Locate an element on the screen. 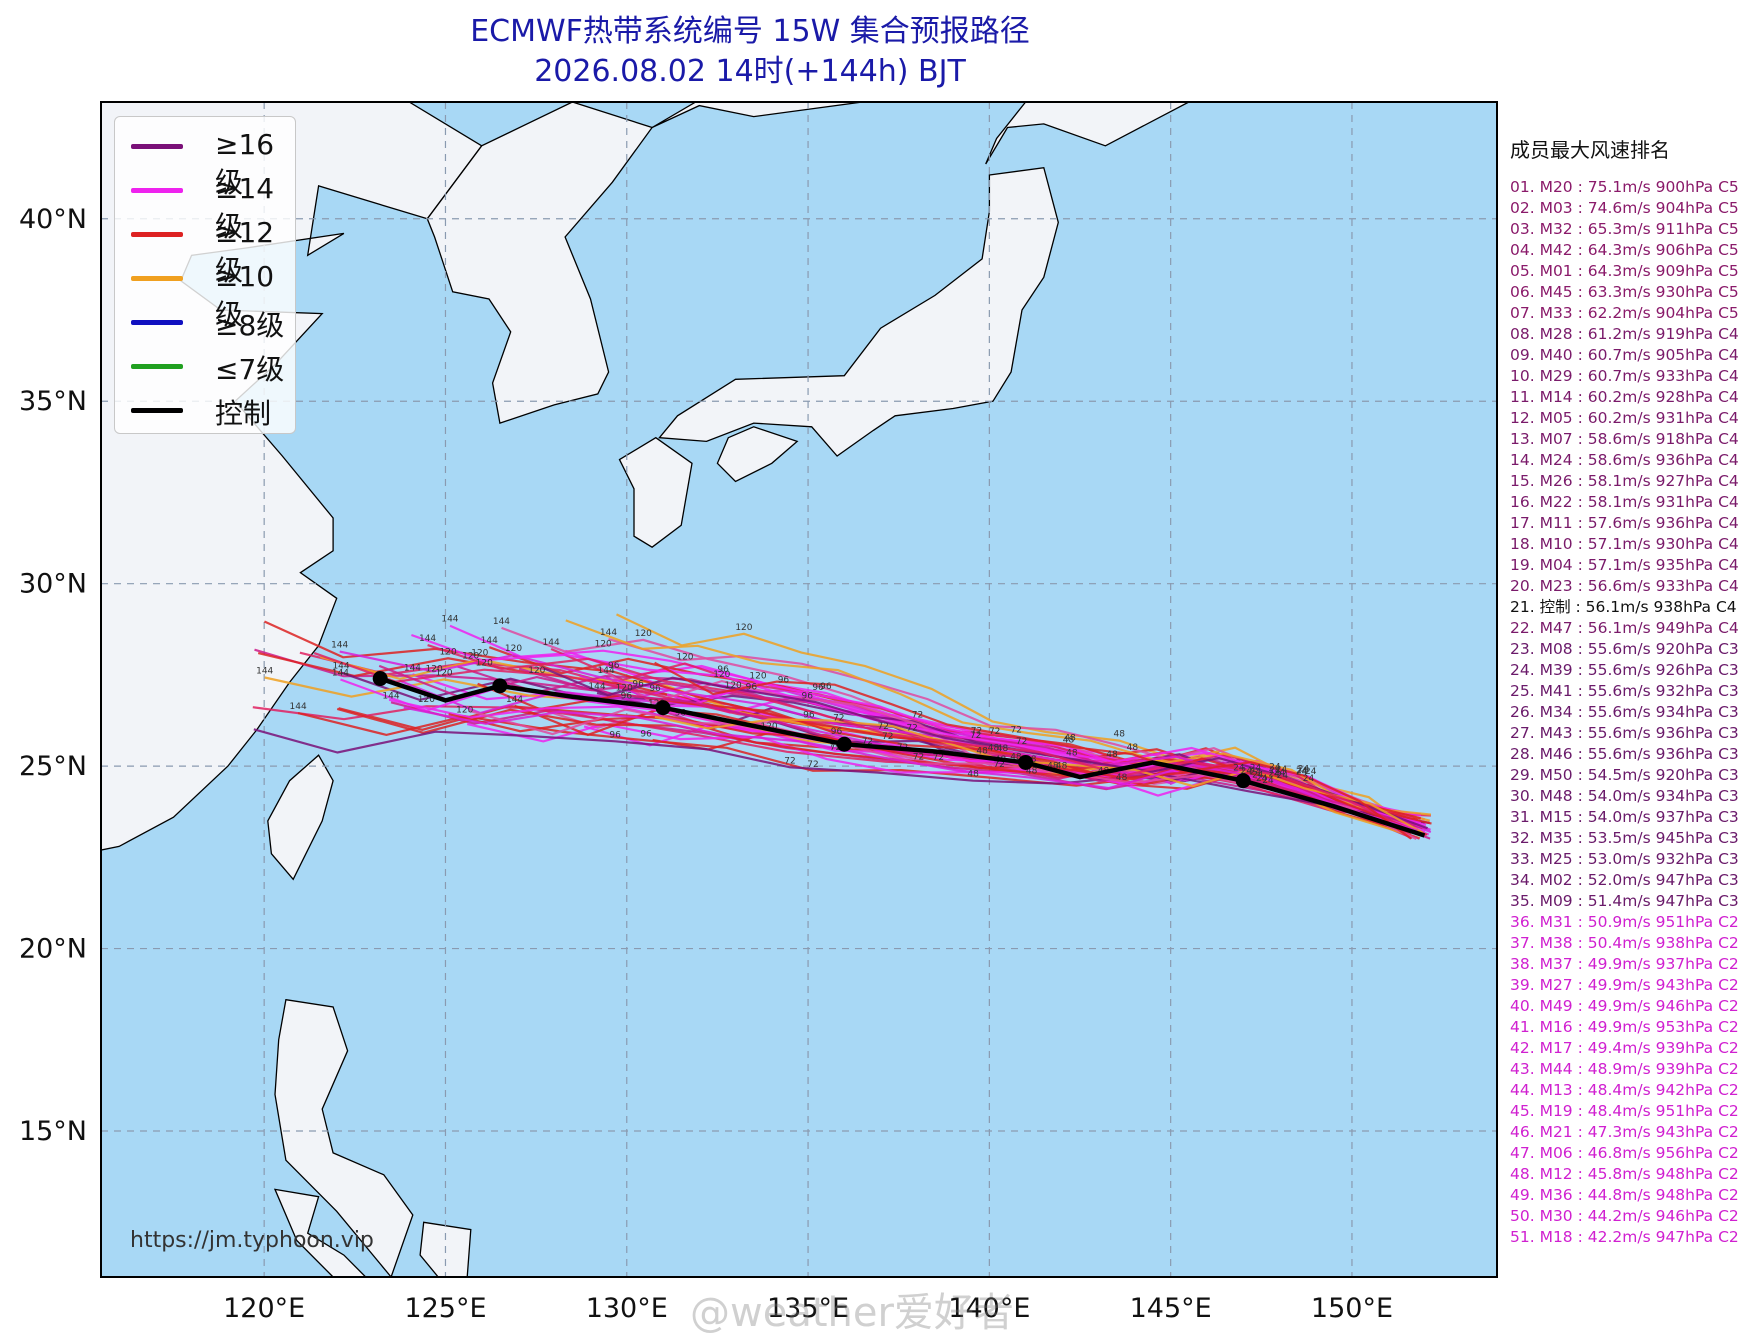 The width and height of the screenshot is (1760, 1338). land-russia-coast is located at coordinates (757, 115).